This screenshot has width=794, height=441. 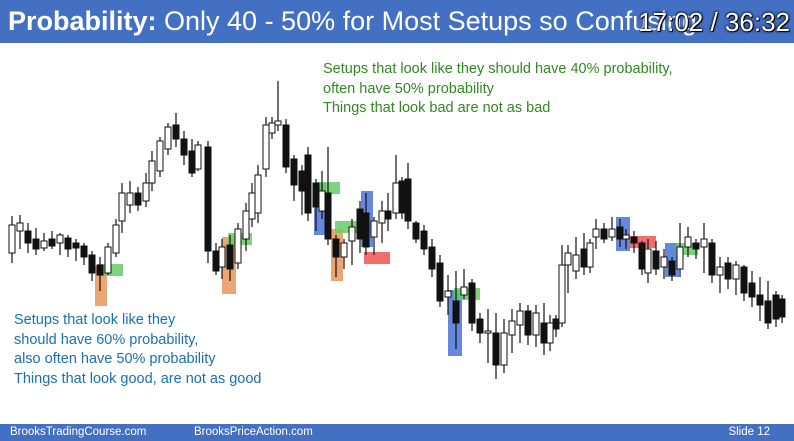 I want to click on title-bold-label: Probability:, so click(x=82, y=21).